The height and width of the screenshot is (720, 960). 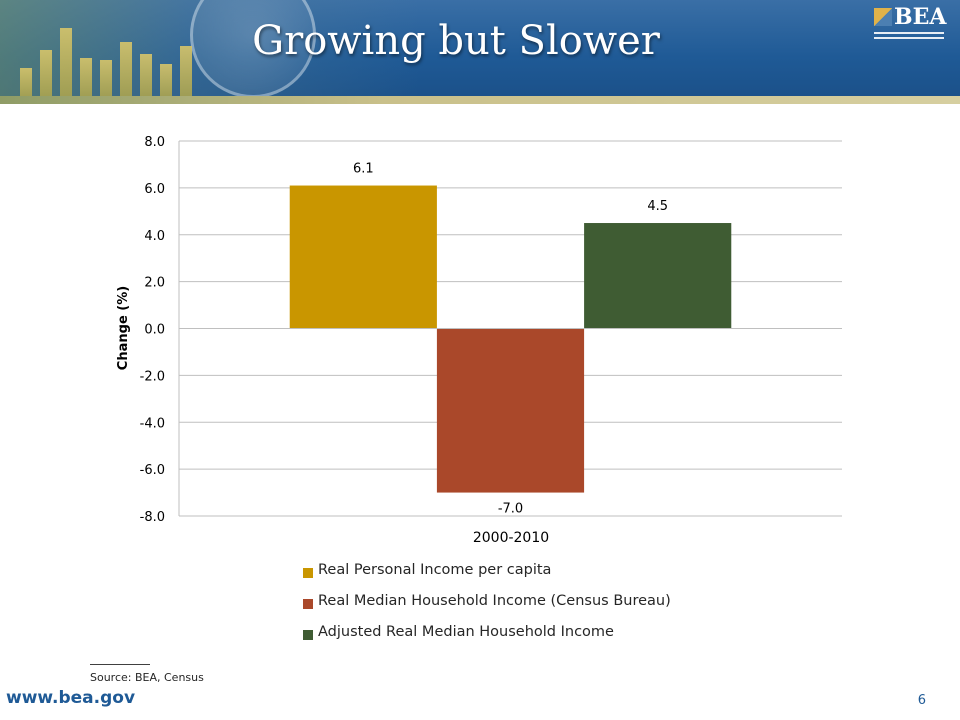 What do you see at coordinates (152, 517) in the screenshot?
I see `y-tick-label: -8.0` at bounding box center [152, 517].